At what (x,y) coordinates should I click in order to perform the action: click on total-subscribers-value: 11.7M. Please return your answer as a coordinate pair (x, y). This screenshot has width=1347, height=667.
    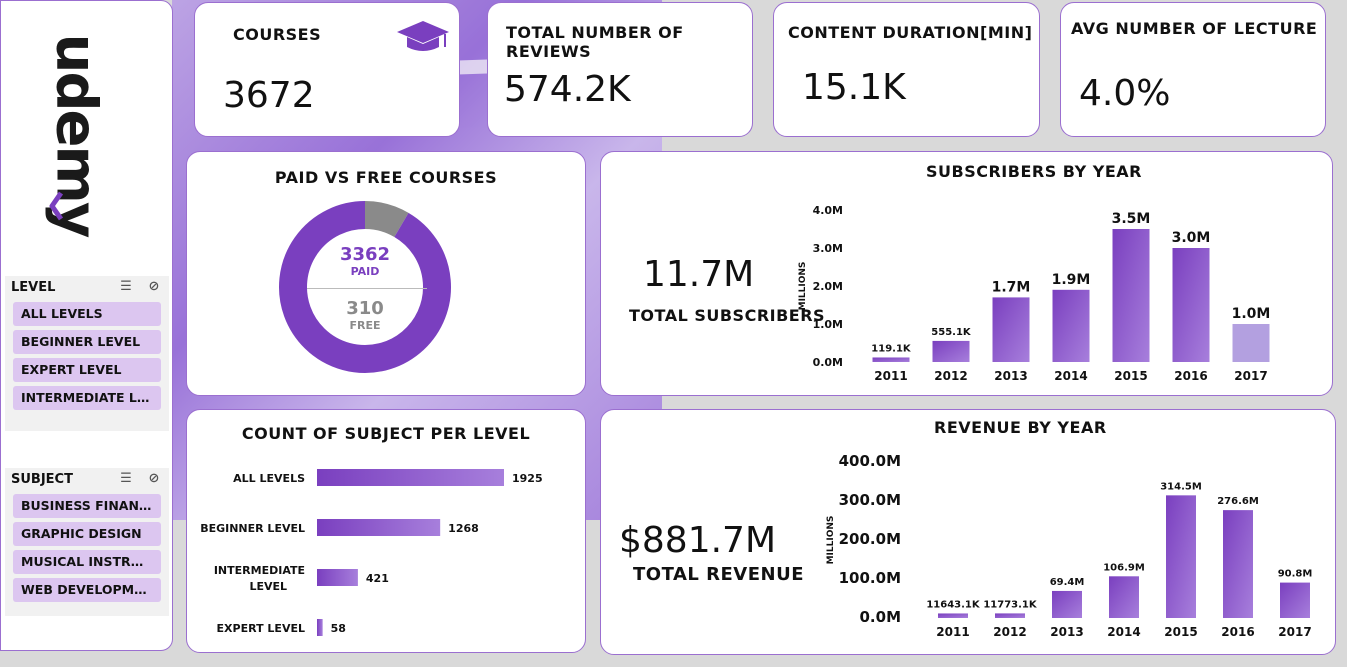
    Looking at the image, I should click on (699, 274).